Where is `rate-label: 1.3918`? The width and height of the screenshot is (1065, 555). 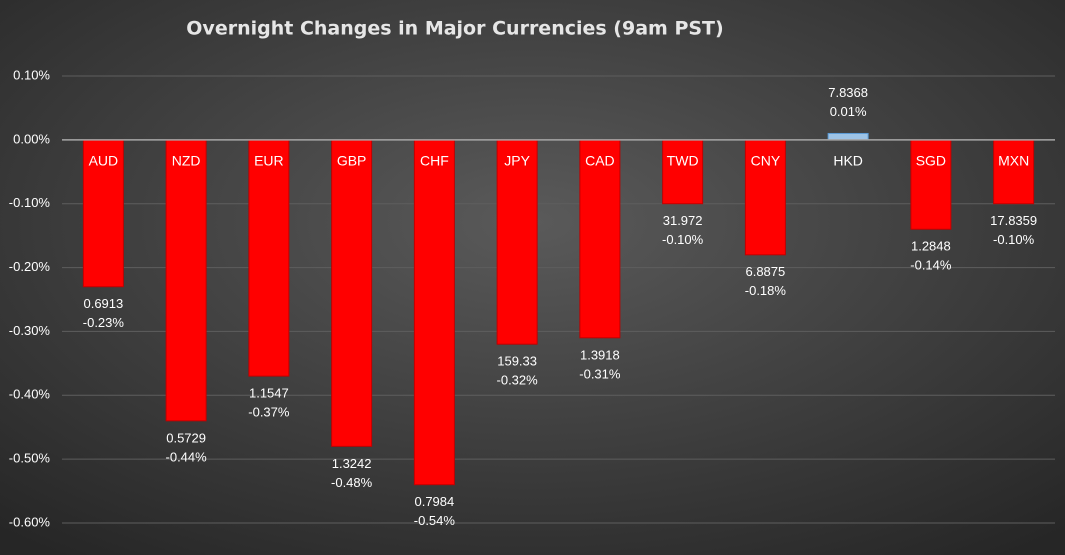 rate-label: 1.3918 is located at coordinates (600, 354).